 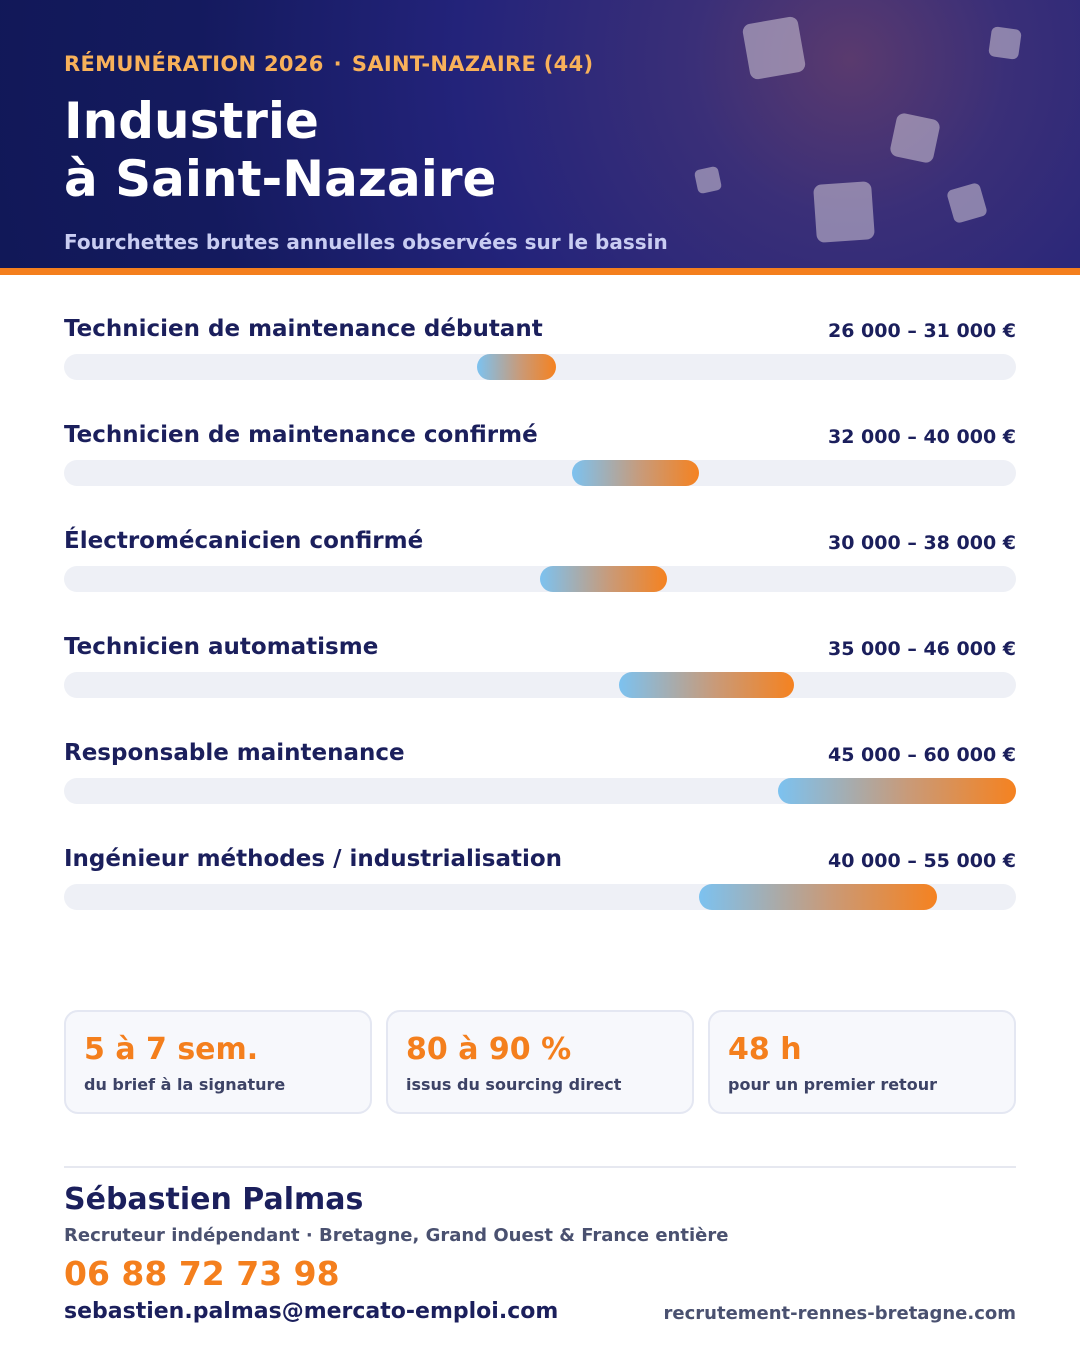 I want to click on page-title: Industrie à Saint-Nazaire, so click(x=280, y=150).